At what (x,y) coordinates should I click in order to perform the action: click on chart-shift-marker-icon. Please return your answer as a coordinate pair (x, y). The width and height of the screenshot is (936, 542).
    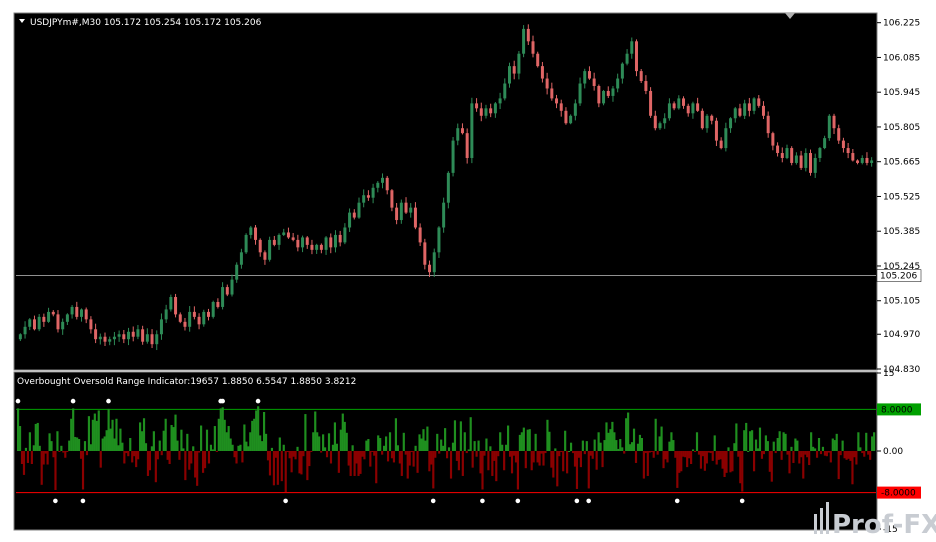
    Looking at the image, I should click on (790, 16).